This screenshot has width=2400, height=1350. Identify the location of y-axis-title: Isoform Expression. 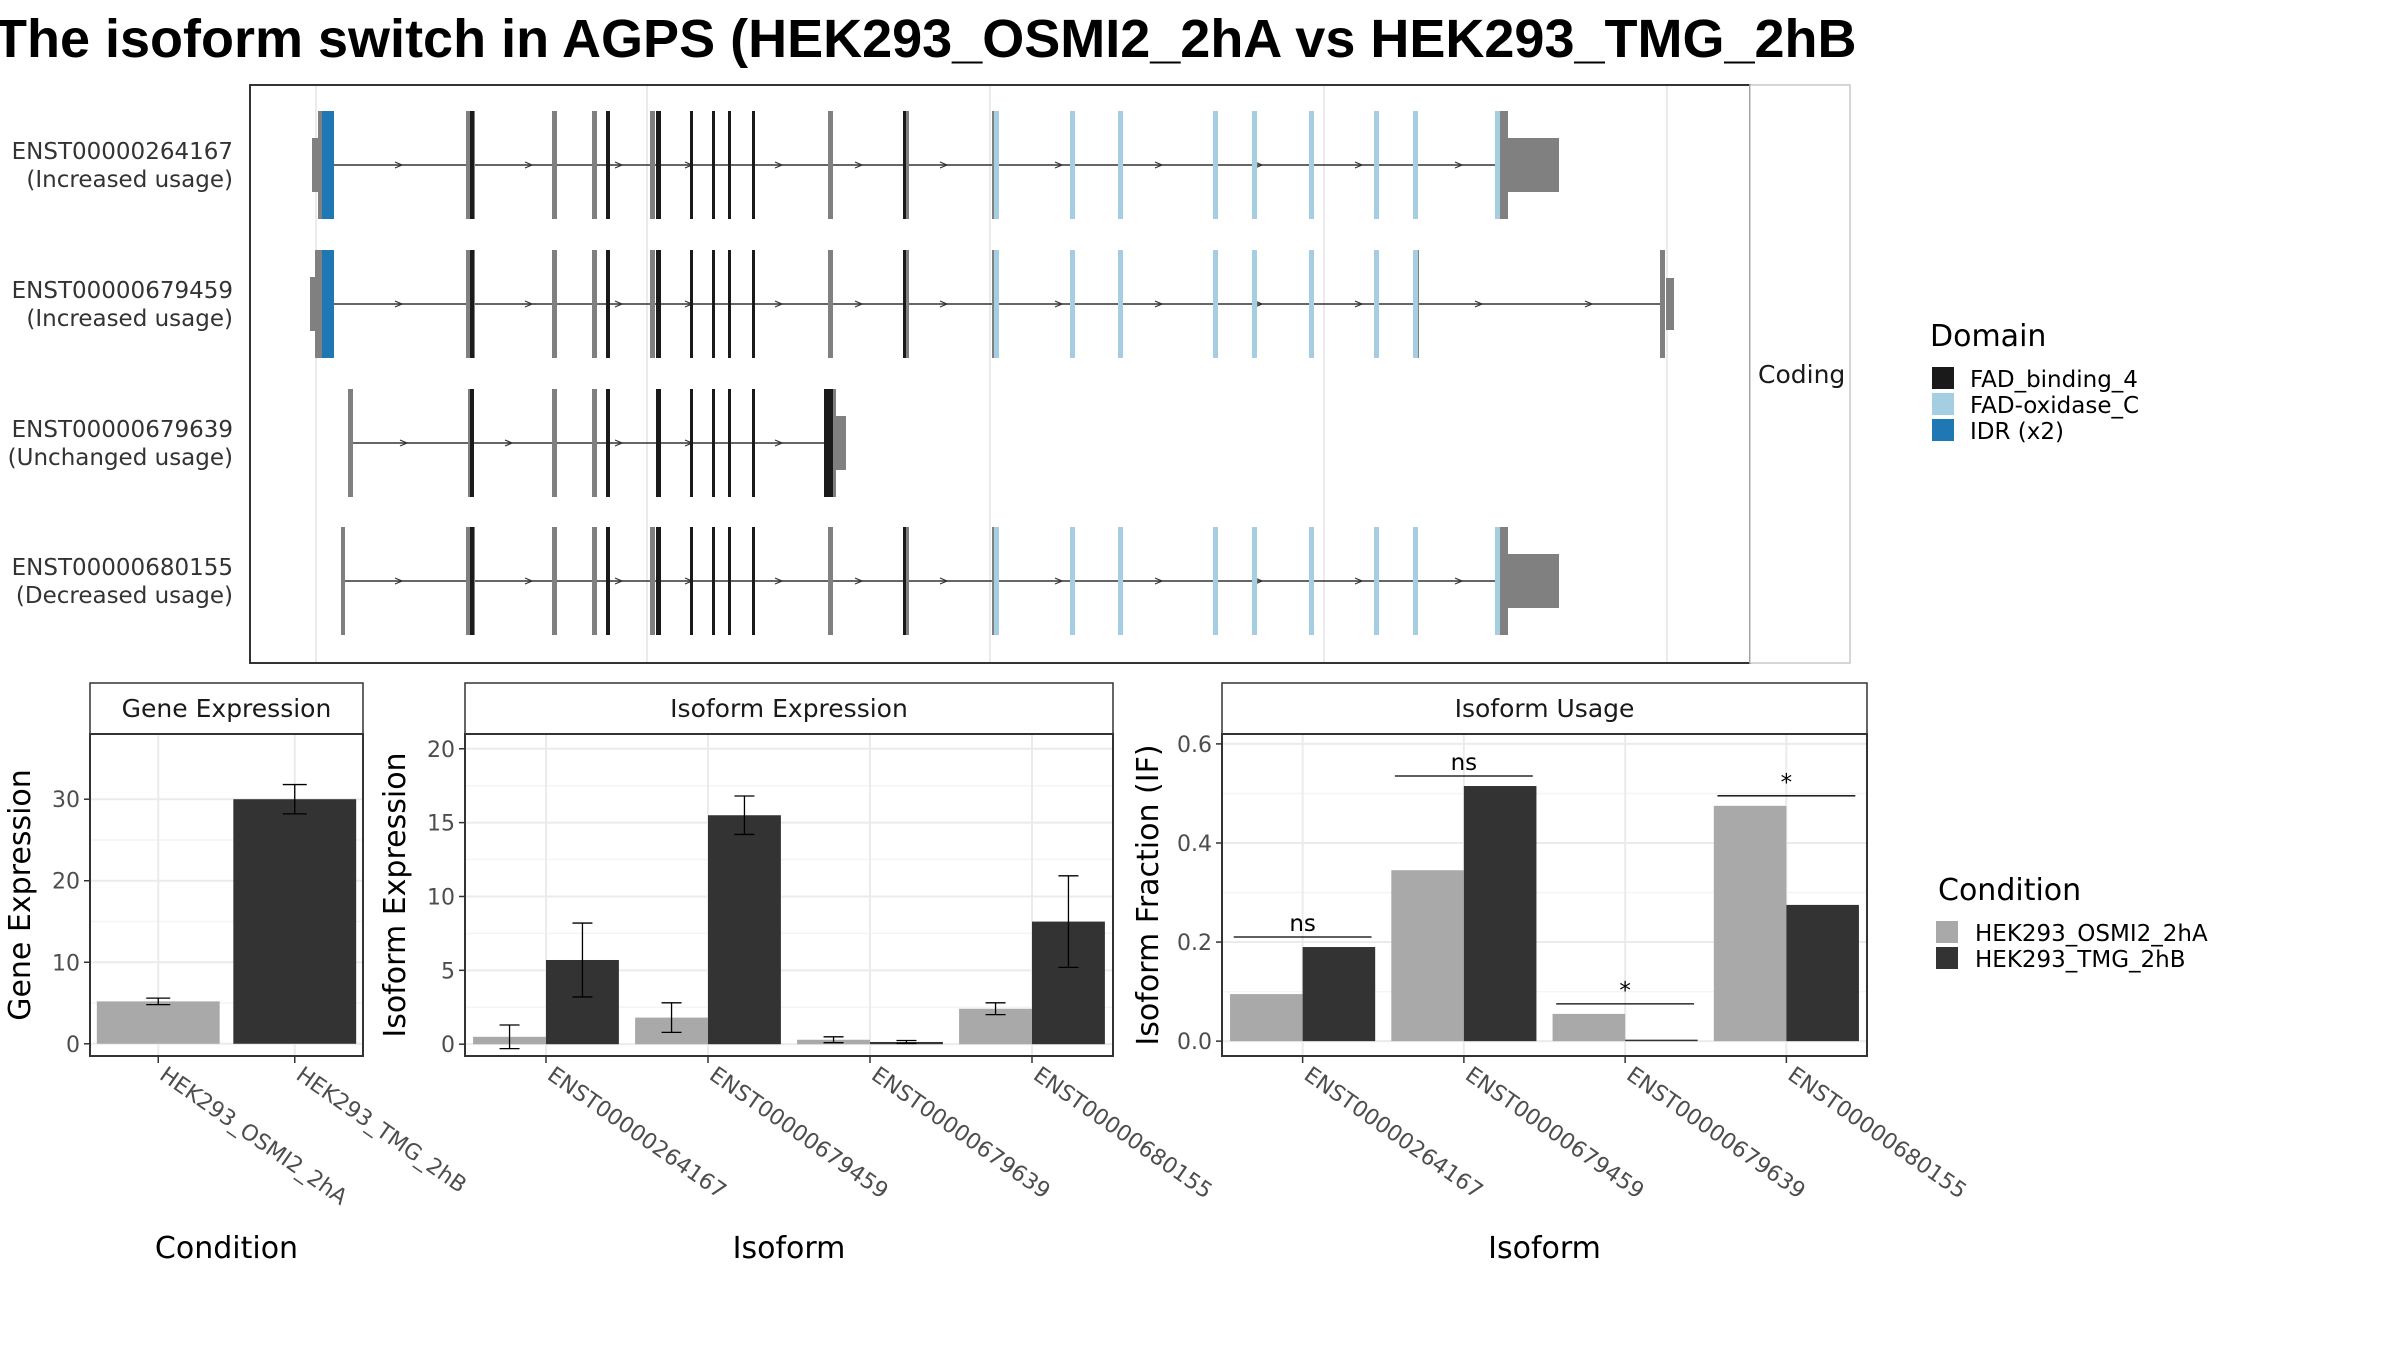
(395, 894).